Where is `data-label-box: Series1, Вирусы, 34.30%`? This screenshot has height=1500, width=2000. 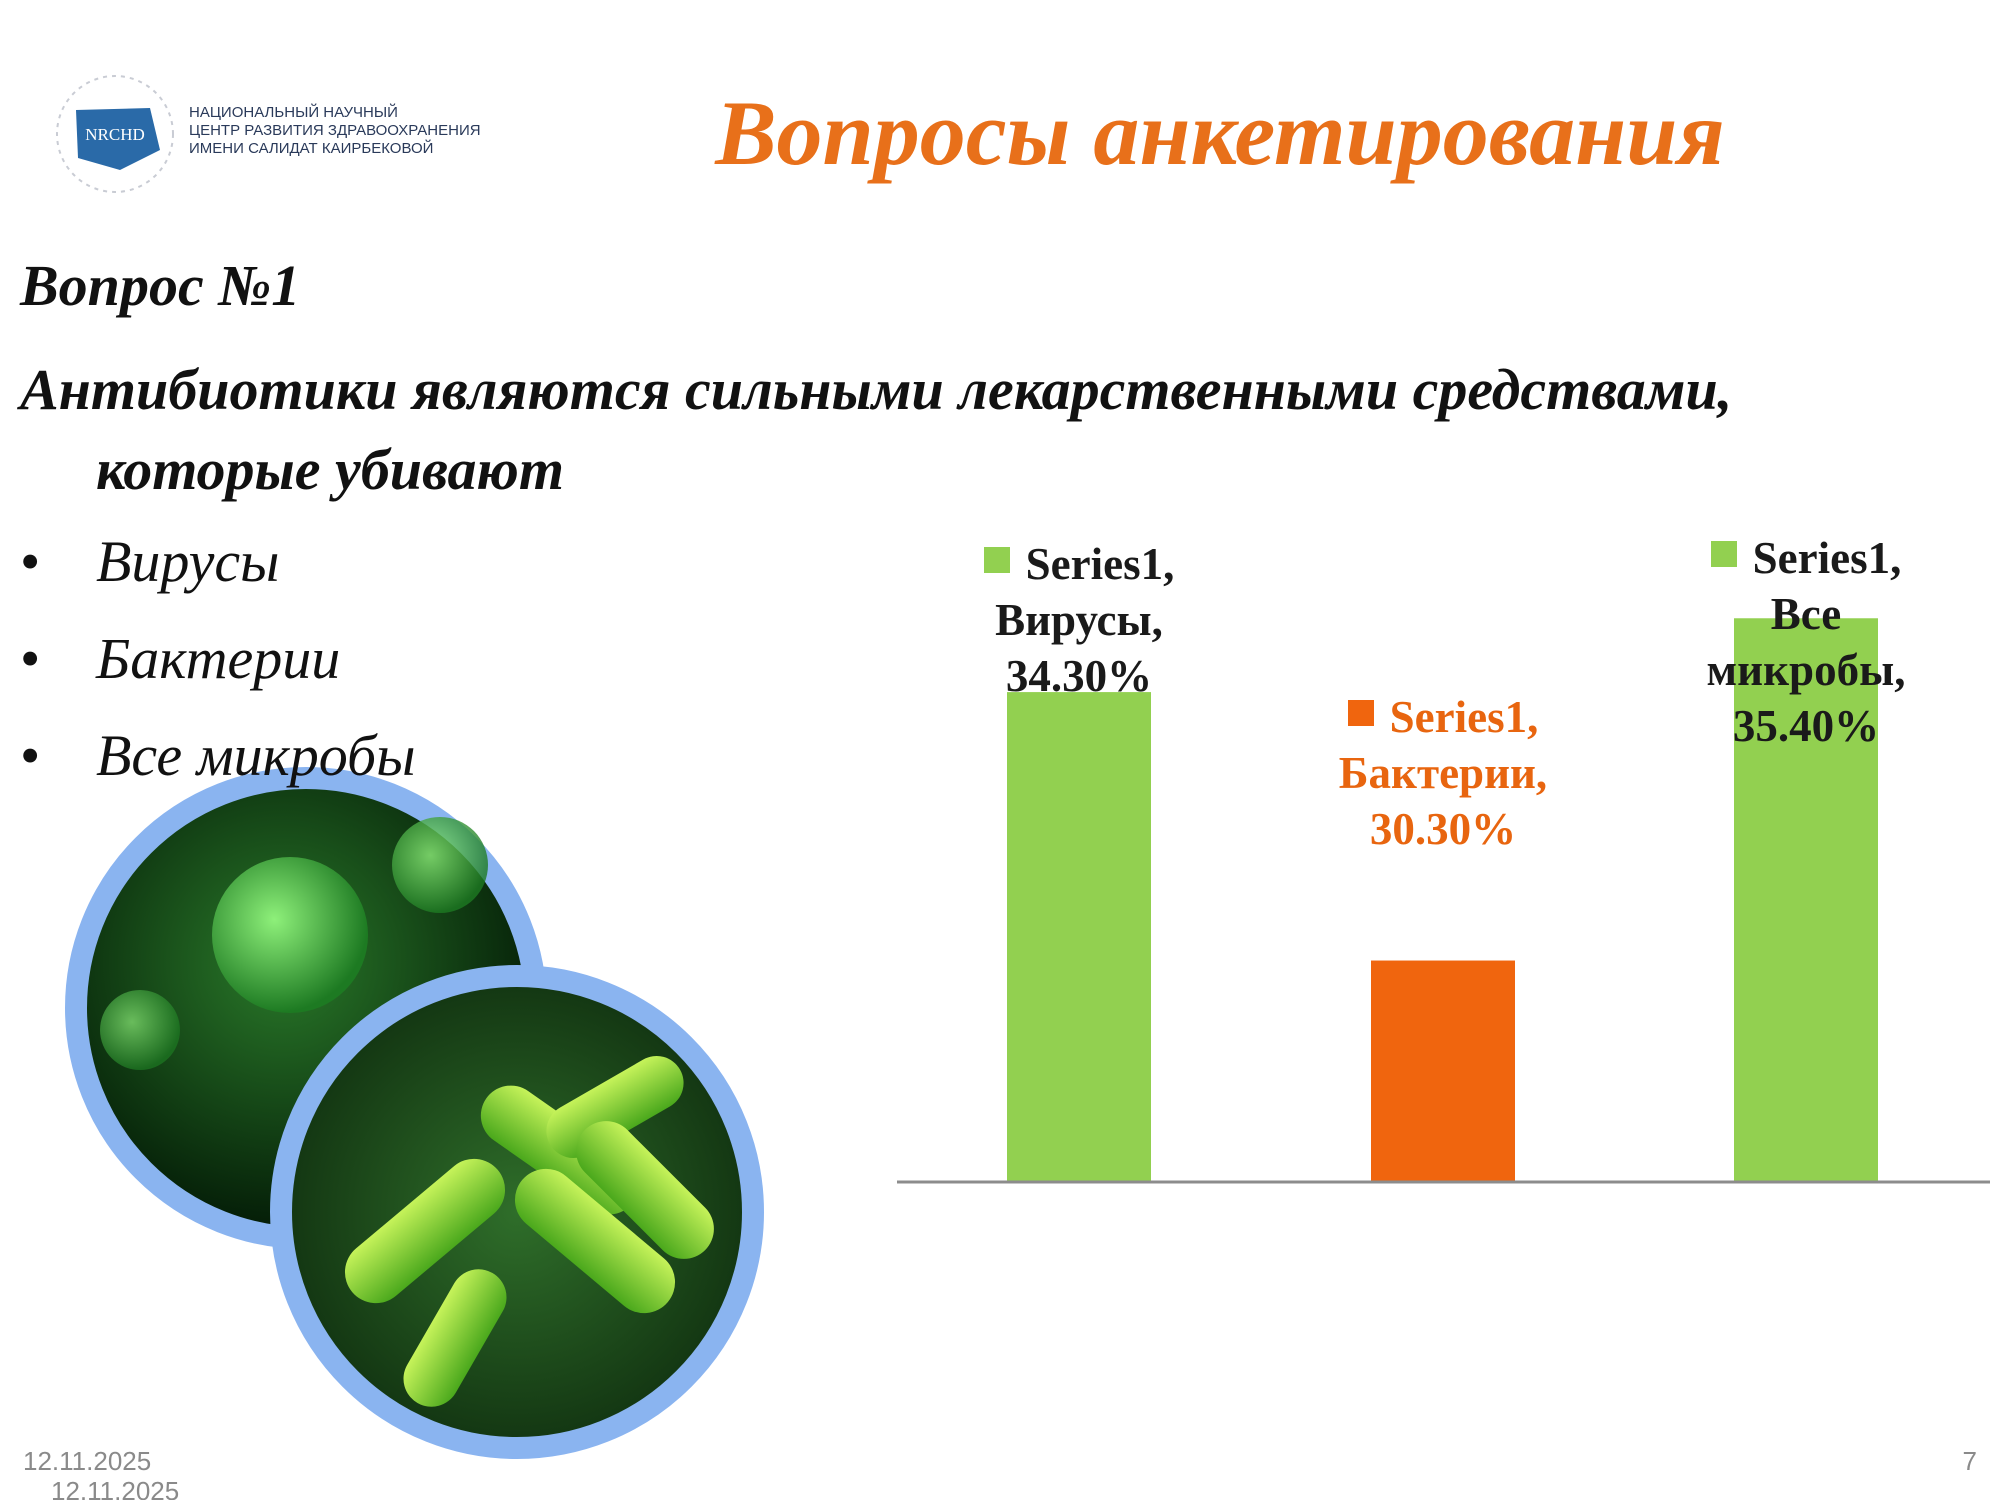
data-label-box: Series1, Вирусы, 34.30% is located at coordinates (1079, 620).